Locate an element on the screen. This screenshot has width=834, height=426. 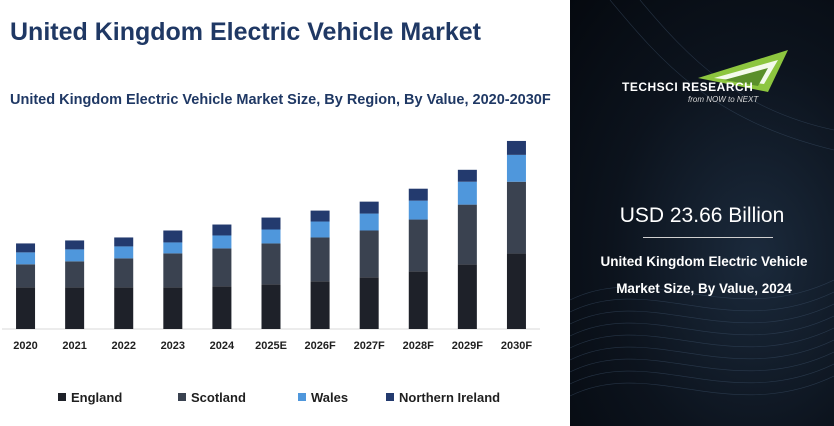
legend-label: Wales is located at coordinates (330, 397).